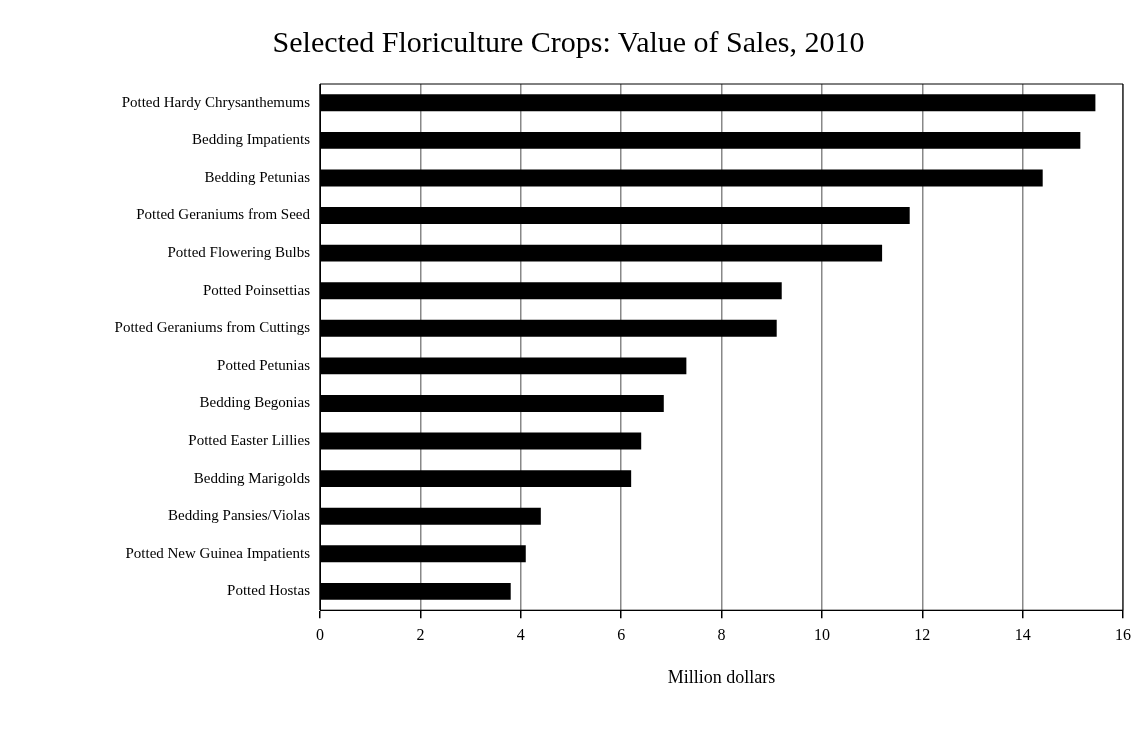 The image size is (1147, 731). What do you see at coordinates (239, 252) in the screenshot?
I see `y-tick-label: Potted Flowering Bulbs` at bounding box center [239, 252].